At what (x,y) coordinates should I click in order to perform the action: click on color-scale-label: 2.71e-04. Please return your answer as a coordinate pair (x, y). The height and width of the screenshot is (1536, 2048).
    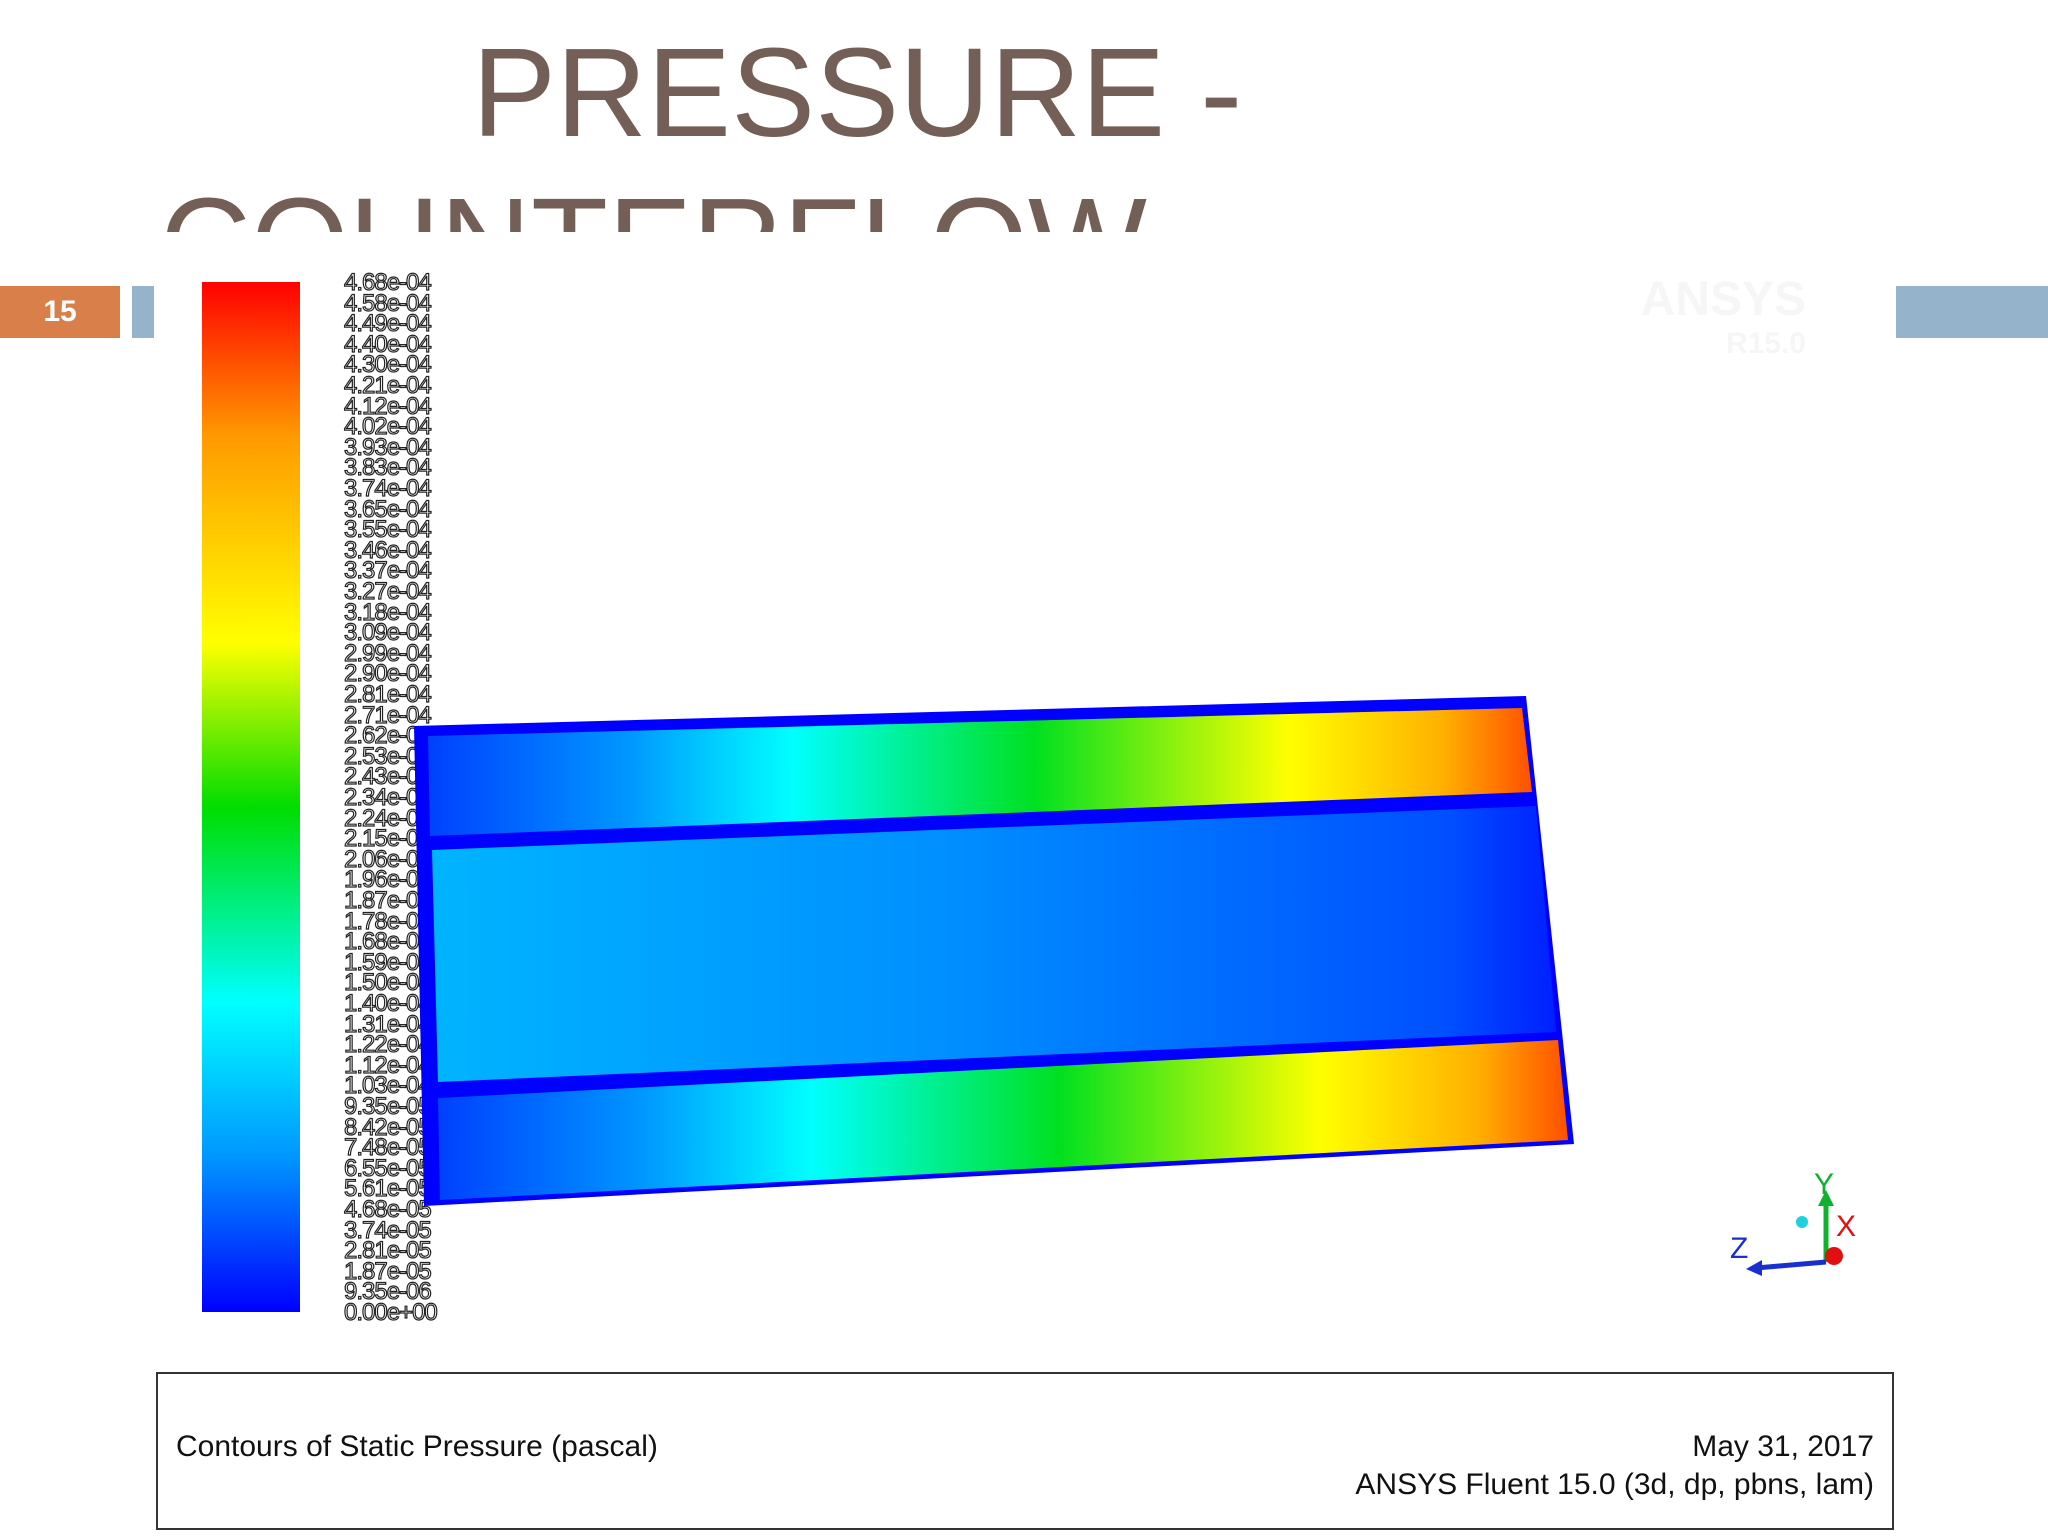
    Looking at the image, I should click on (387, 715).